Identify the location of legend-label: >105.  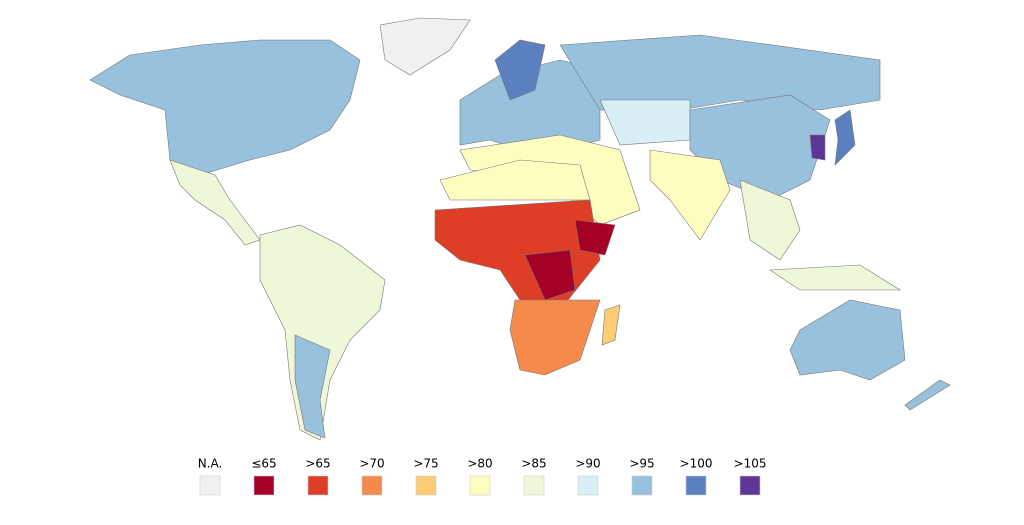
(750, 464).